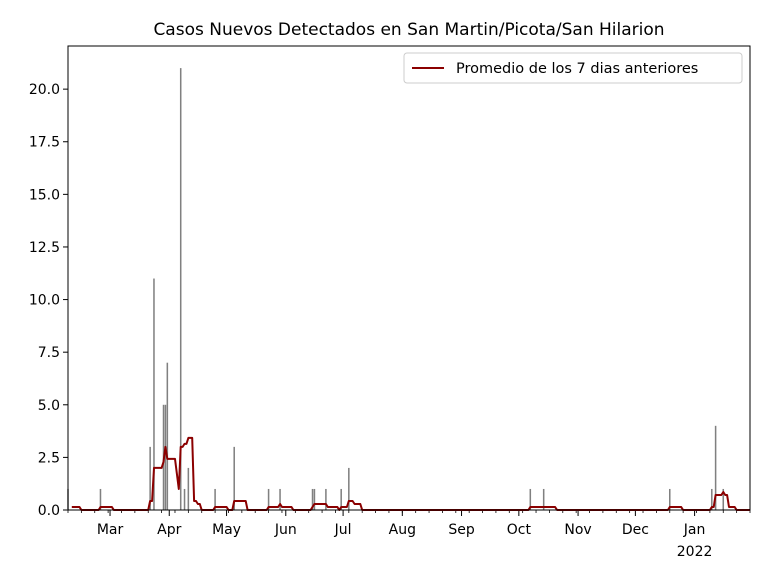 The image size is (768, 576). What do you see at coordinates (461, 530) in the screenshot?
I see `x-tick-label: Sep` at bounding box center [461, 530].